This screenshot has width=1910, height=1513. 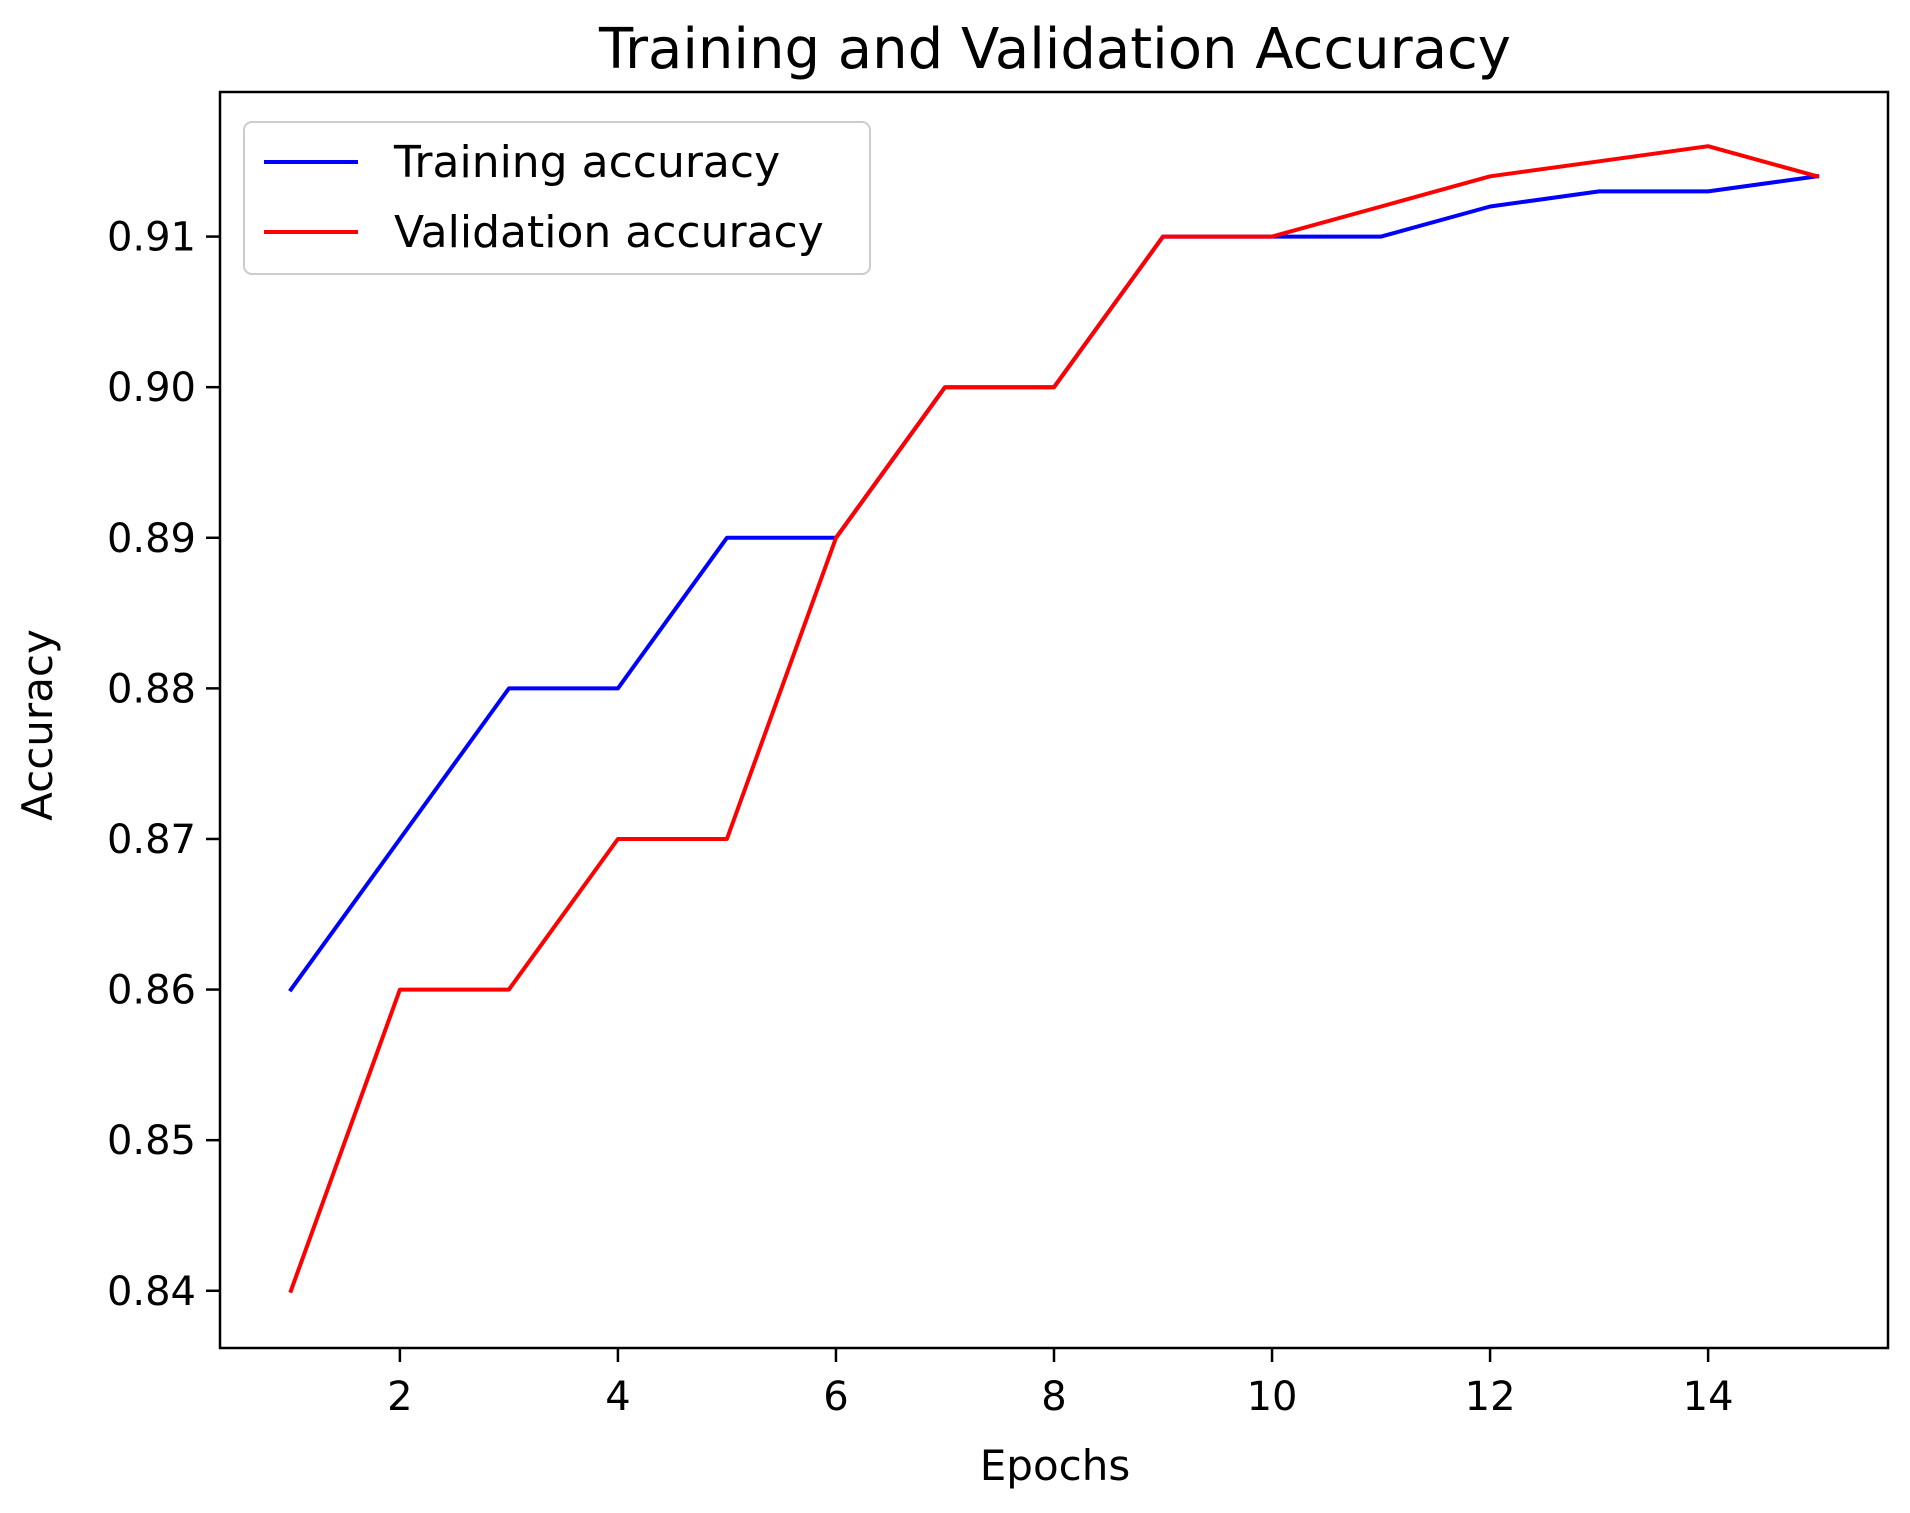 What do you see at coordinates (609, 232) in the screenshot?
I see `legend-label: Validation accuracy` at bounding box center [609, 232].